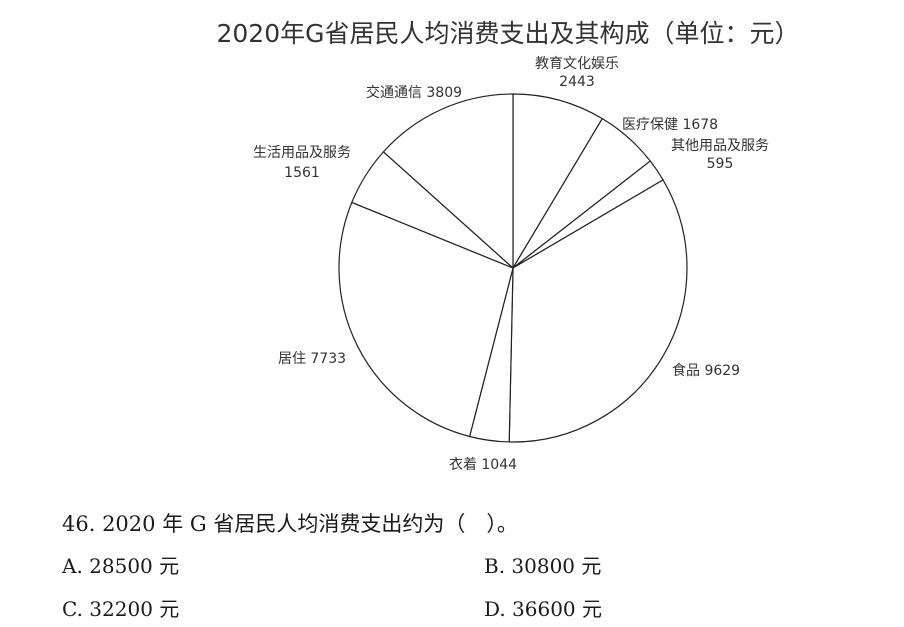 The image size is (904, 627). Describe the element at coordinates (720, 146) in the screenshot. I see `slice-label-line: 其他用品及服务` at that location.